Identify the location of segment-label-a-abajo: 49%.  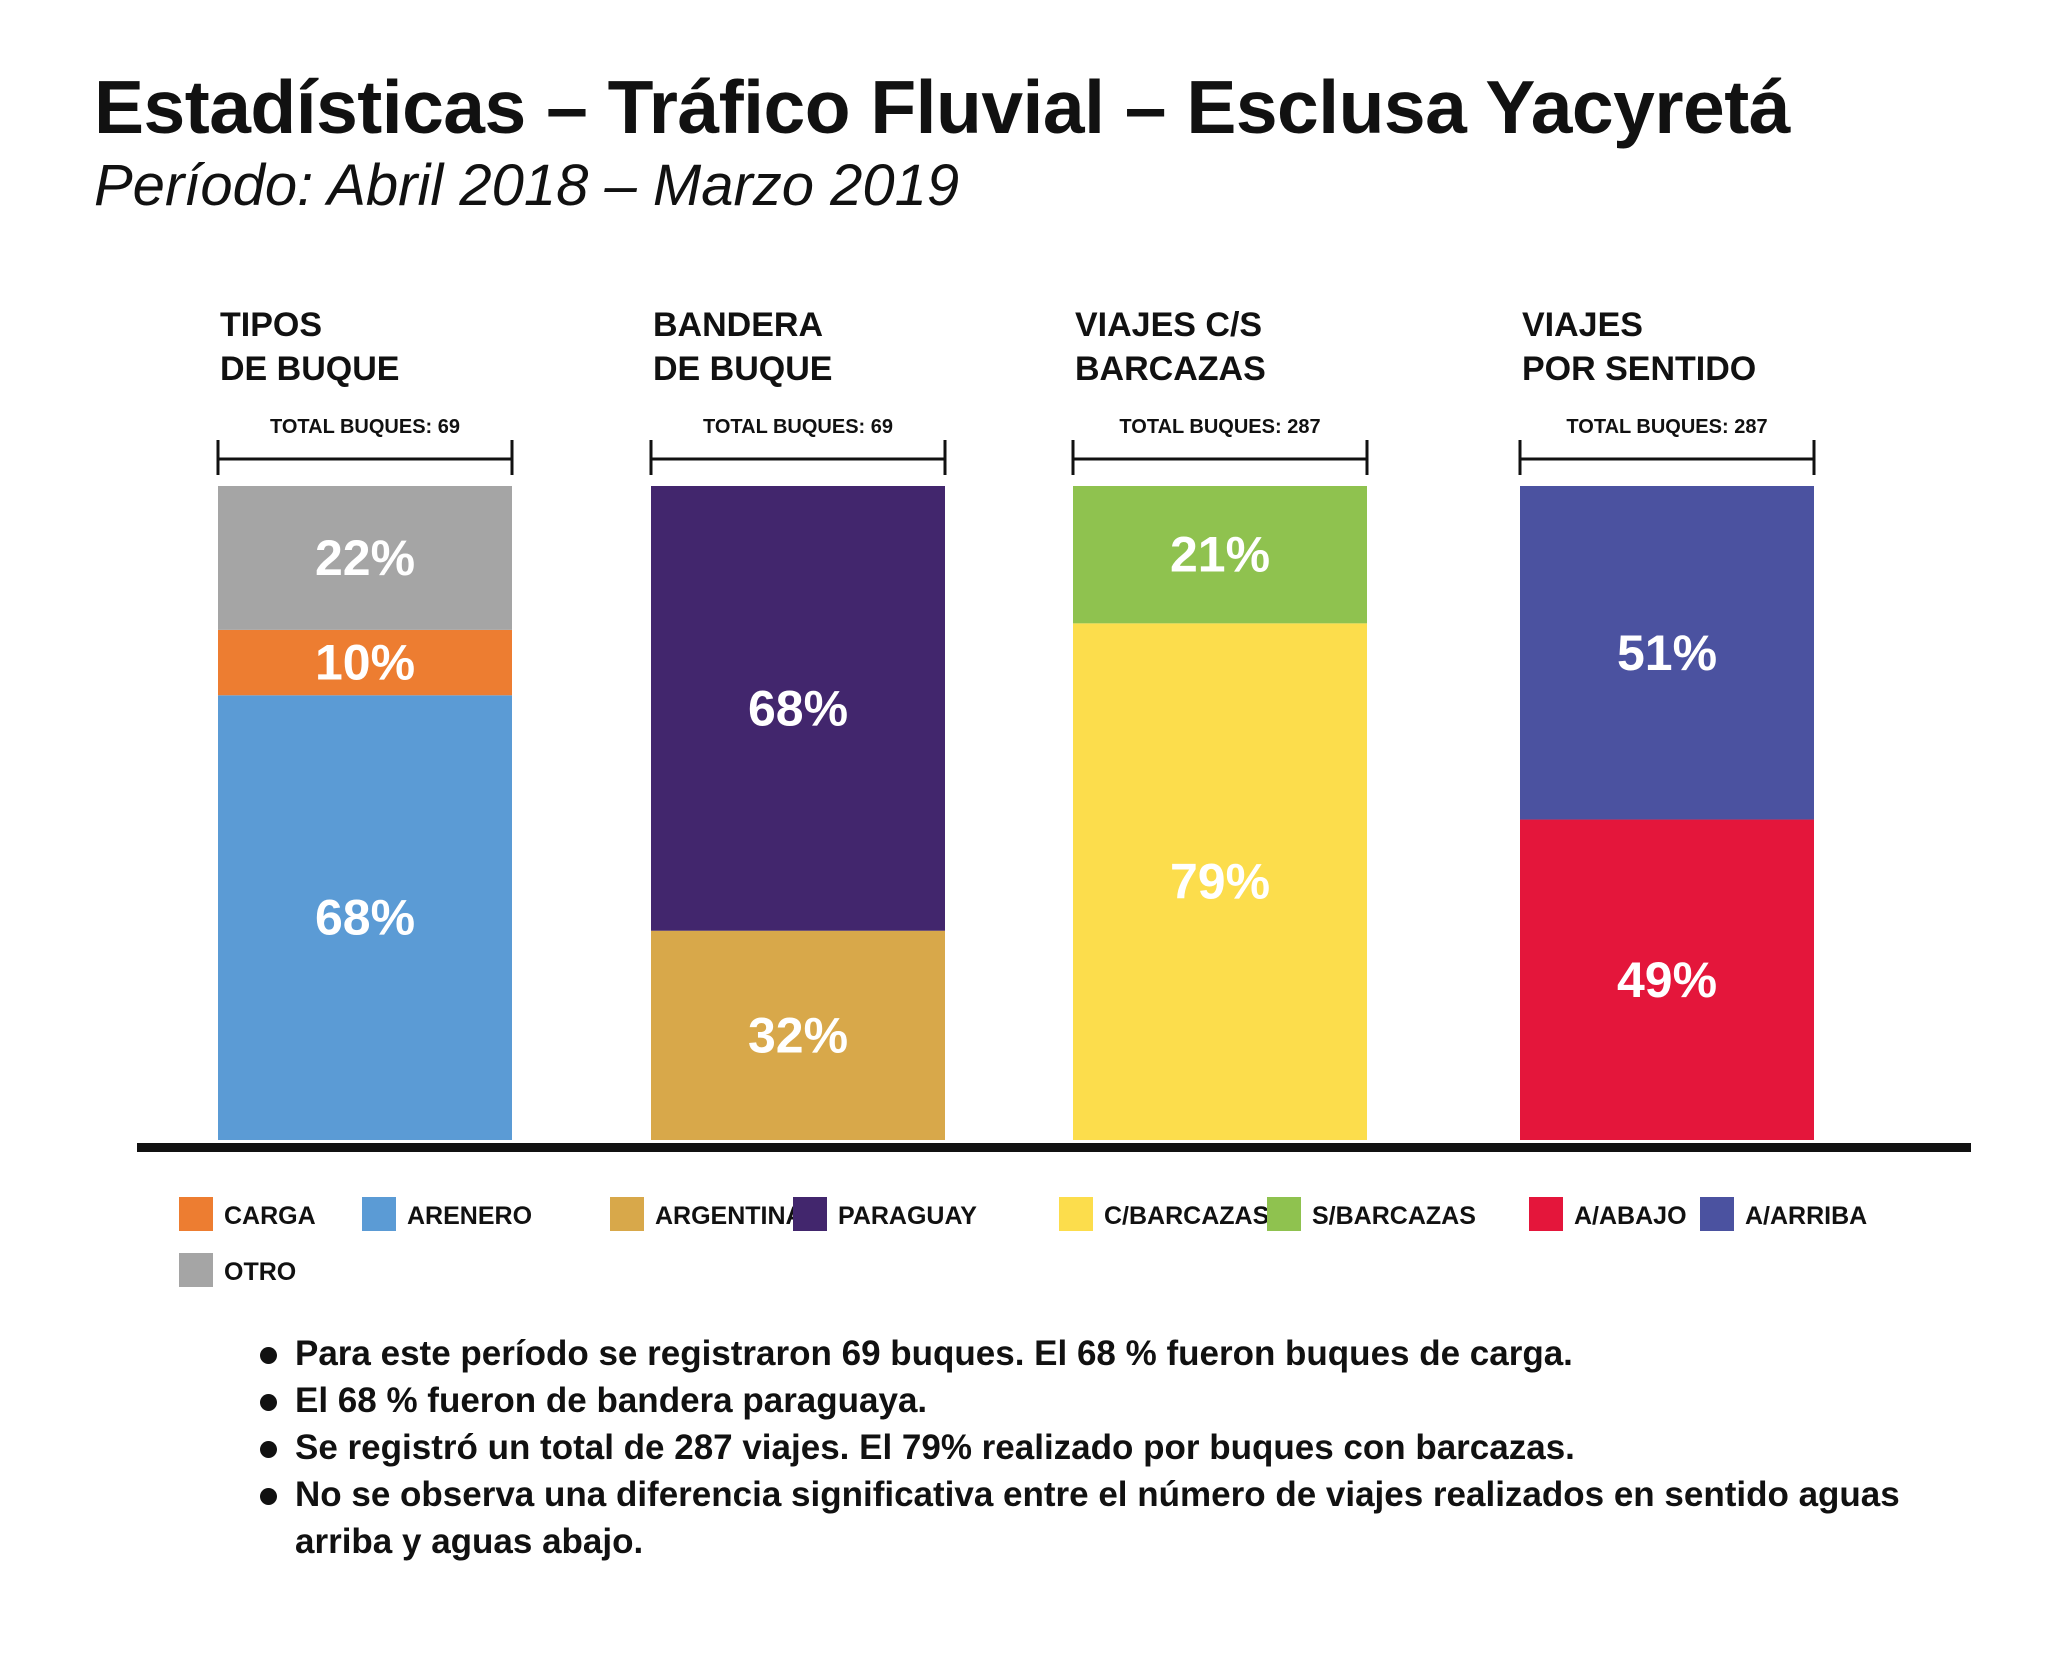
(1667, 980).